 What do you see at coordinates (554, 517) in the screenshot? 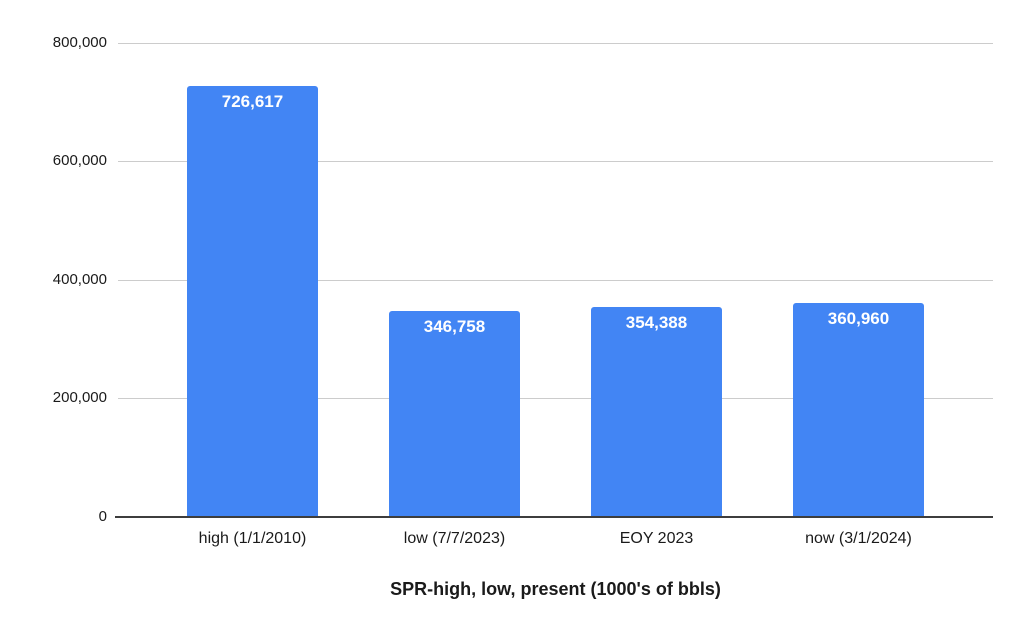
I see `x-axis-line` at bounding box center [554, 517].